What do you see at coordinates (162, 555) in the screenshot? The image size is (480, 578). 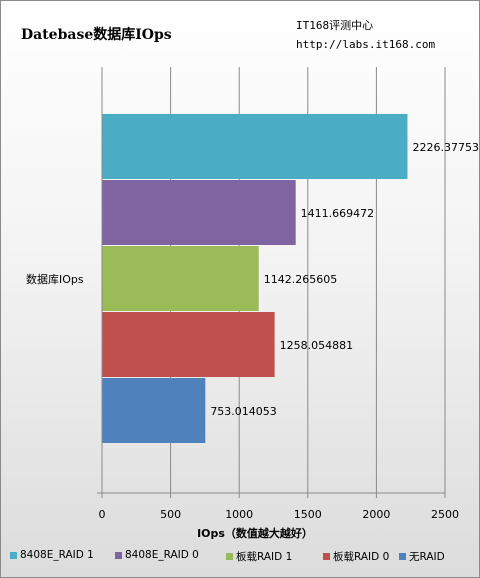 I see `legend-label: 8408E_RAID 0` at bounding box center [162, 555].